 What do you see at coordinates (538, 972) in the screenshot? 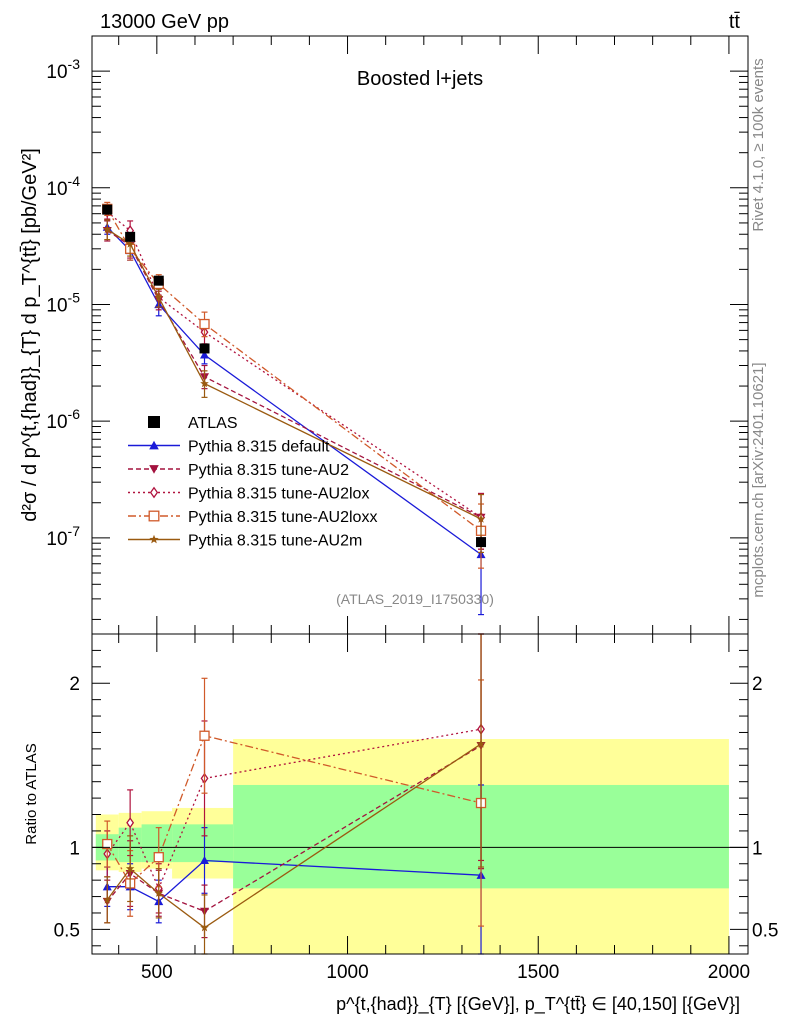
I see `x-tick-label: 1500` at bounding box center [538, 972].